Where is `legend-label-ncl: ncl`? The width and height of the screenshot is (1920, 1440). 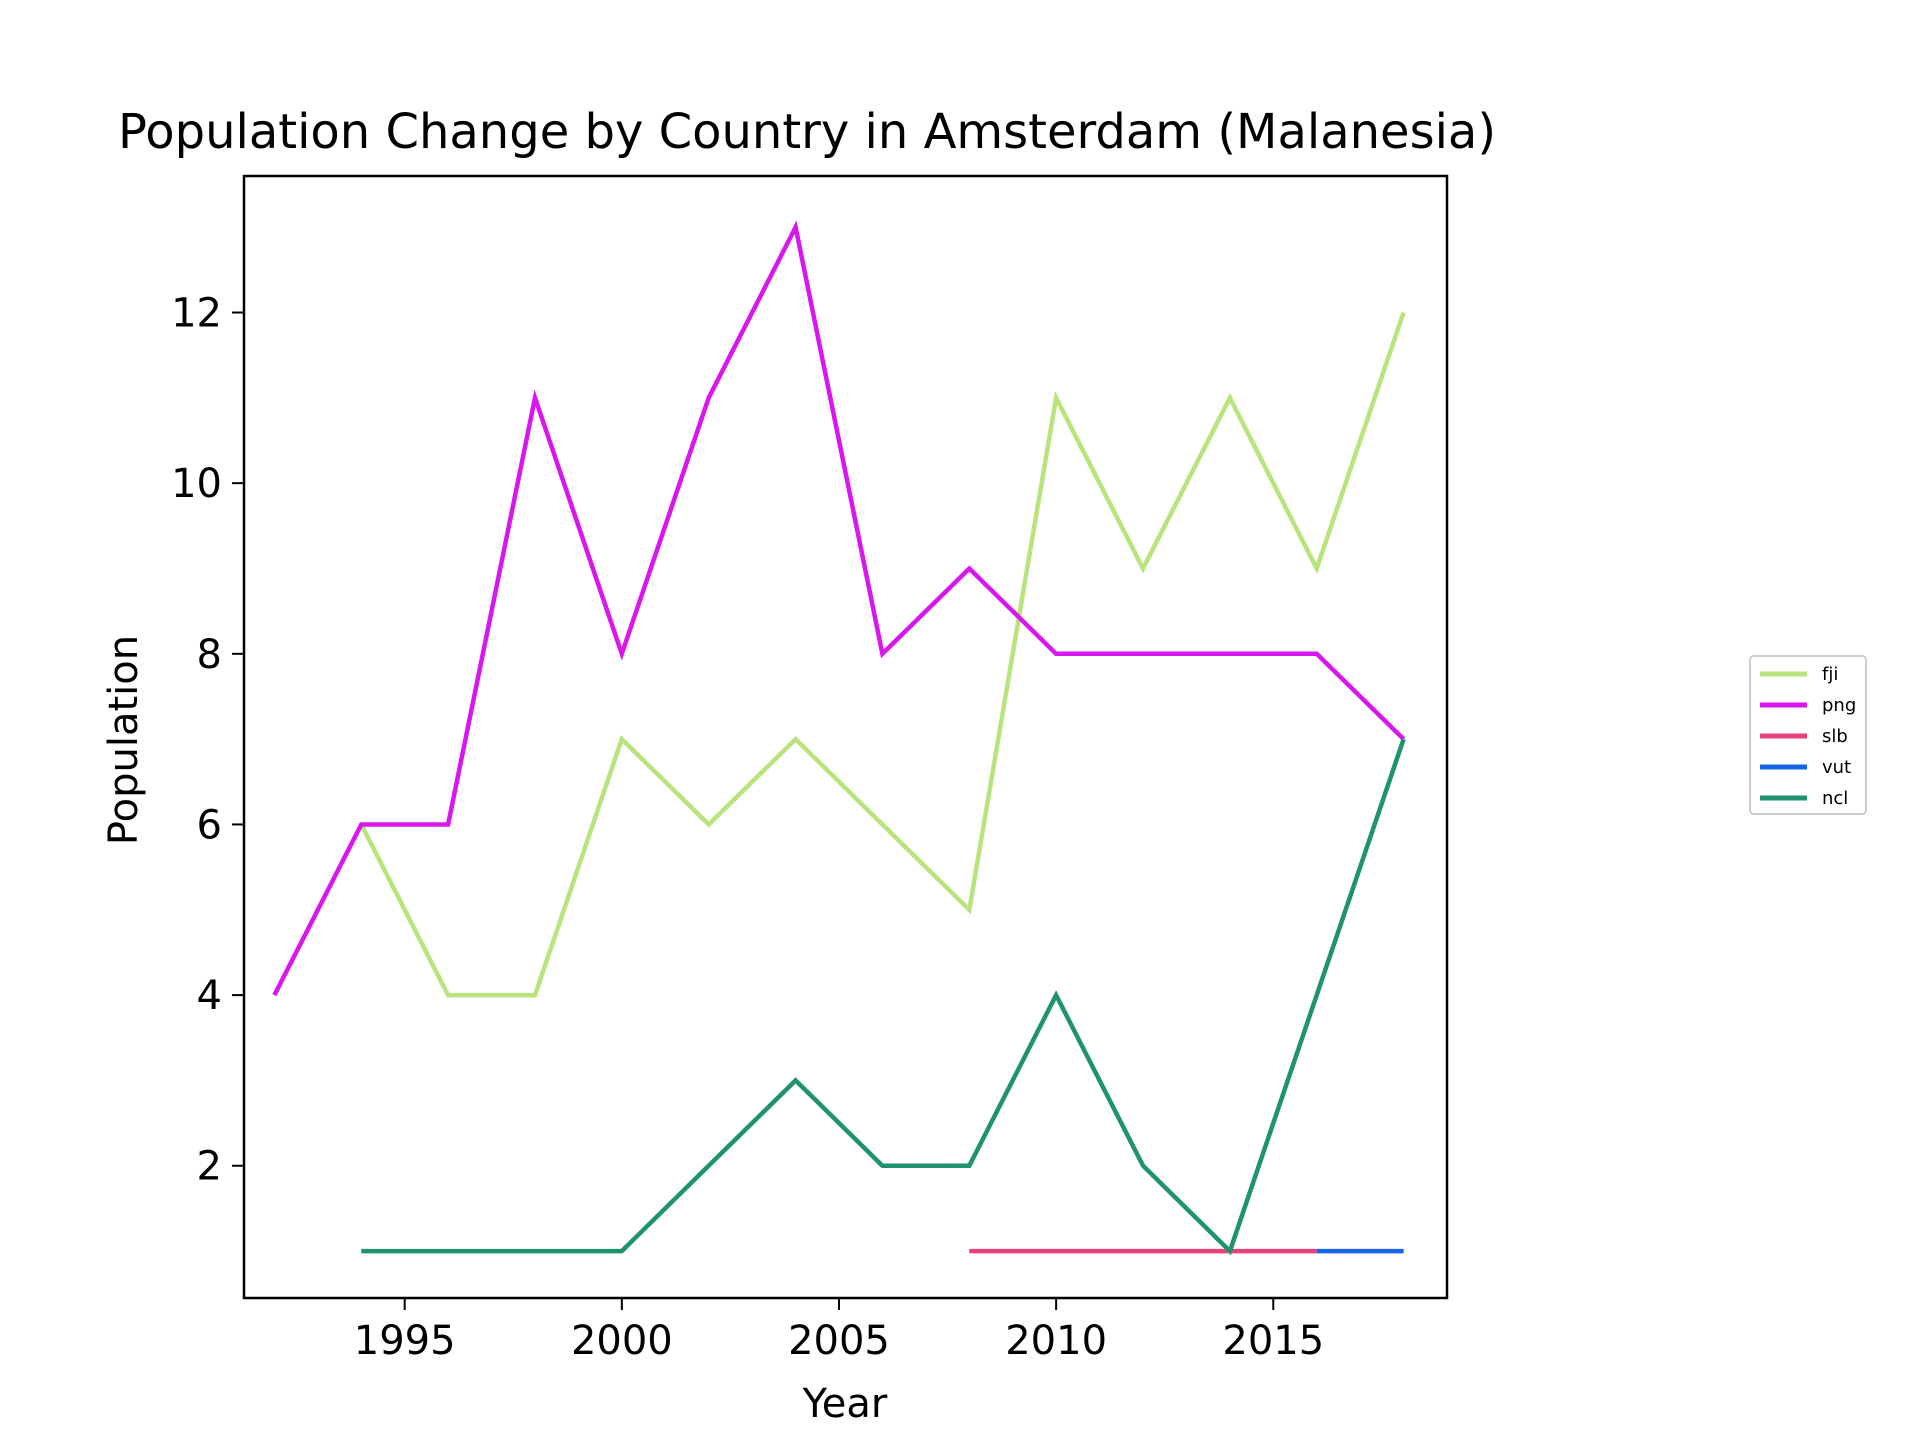 legend-label-ncl: ncl is located at coordinates (1835, 798).